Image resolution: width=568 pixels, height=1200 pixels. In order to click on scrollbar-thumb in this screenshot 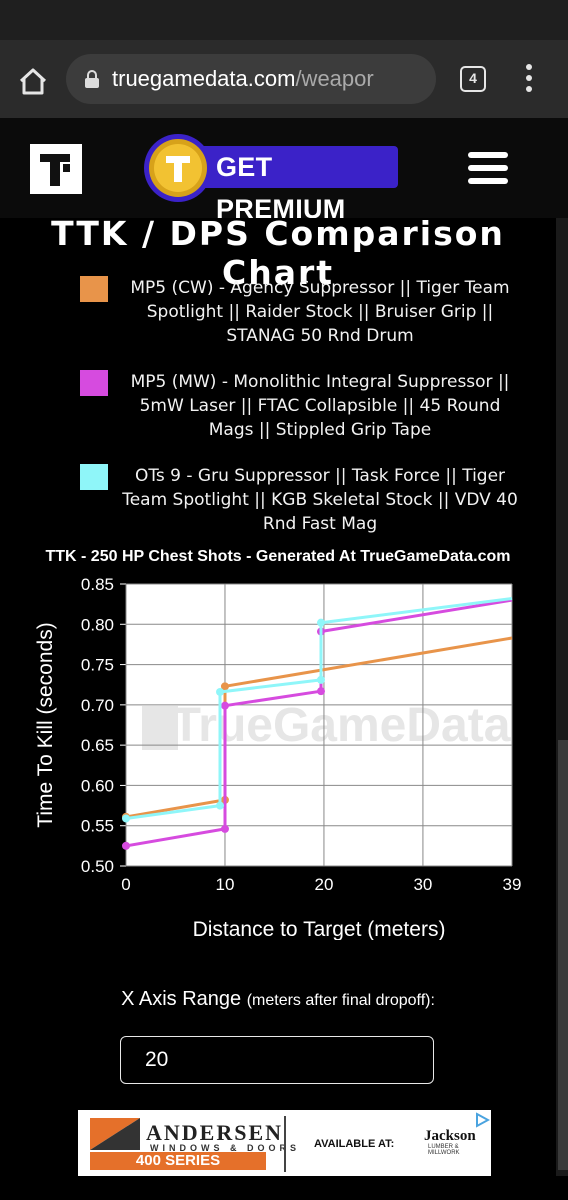, I will do `click(563, 955)`.